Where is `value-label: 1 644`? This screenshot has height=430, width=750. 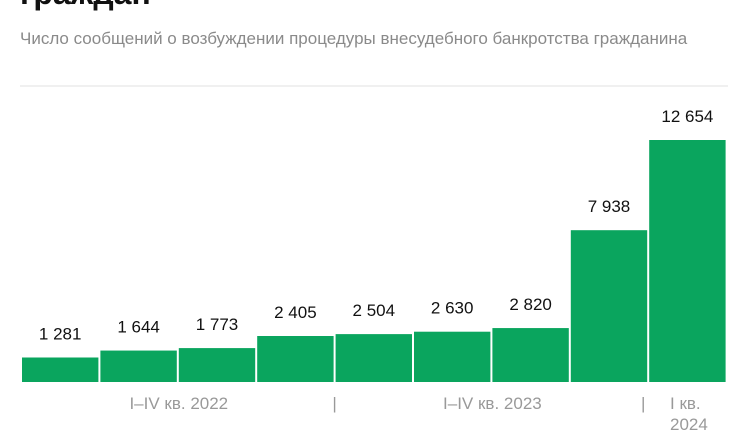
value-label: 1 644 is located at coordinates (138, 327).